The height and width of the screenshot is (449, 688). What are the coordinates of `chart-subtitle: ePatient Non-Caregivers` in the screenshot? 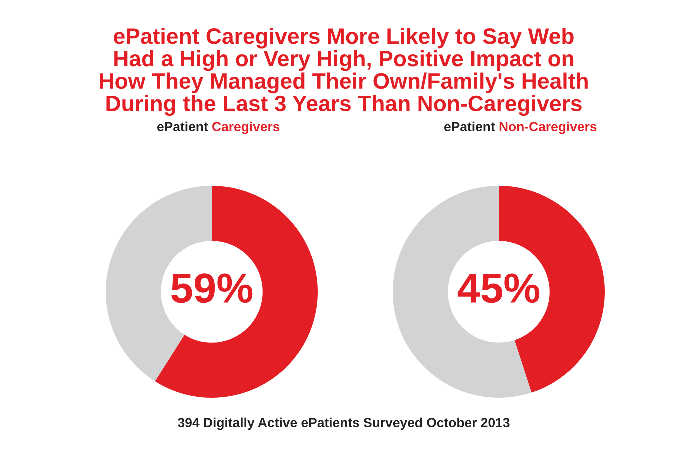 It's located at (520, 128).